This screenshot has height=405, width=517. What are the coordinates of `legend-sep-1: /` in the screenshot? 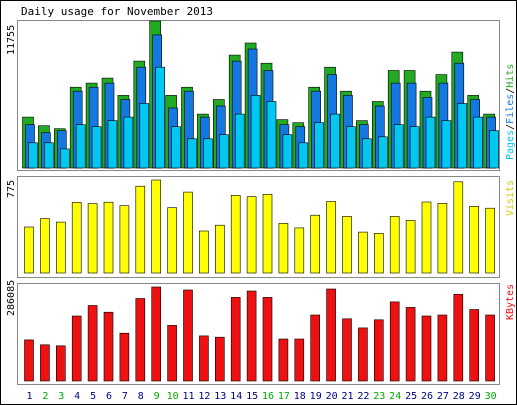 It's located at (510, 127).